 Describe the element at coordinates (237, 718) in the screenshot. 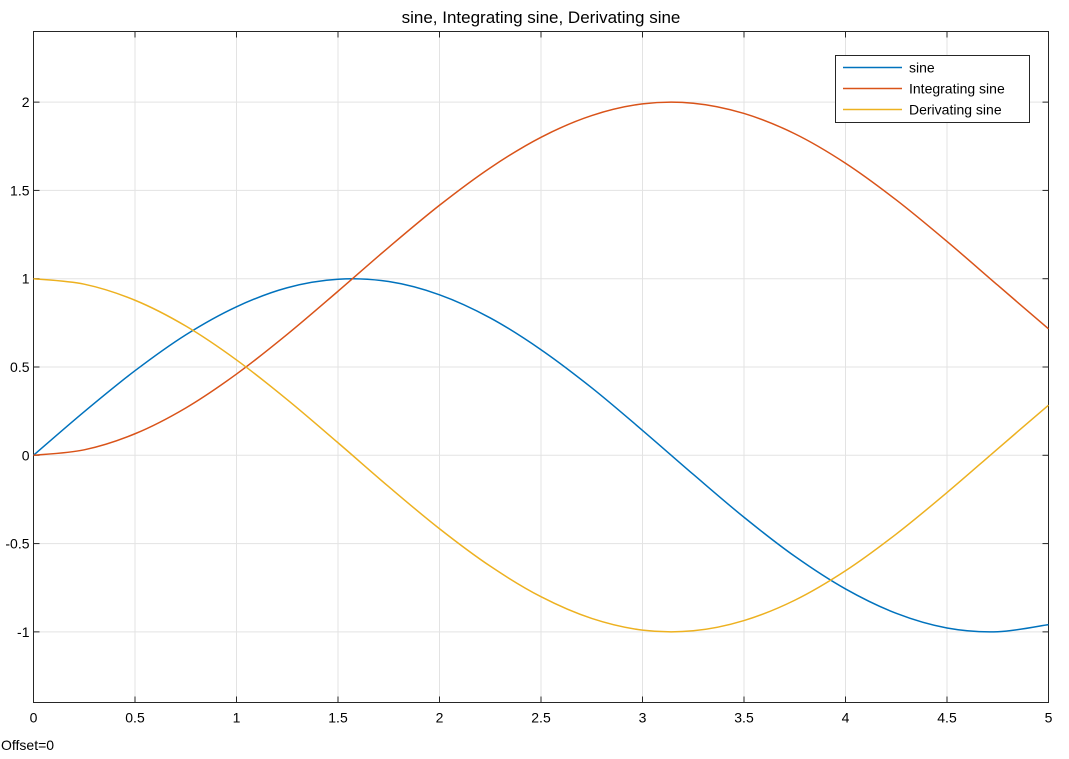

I see `x-tick-label: 1` at that location.